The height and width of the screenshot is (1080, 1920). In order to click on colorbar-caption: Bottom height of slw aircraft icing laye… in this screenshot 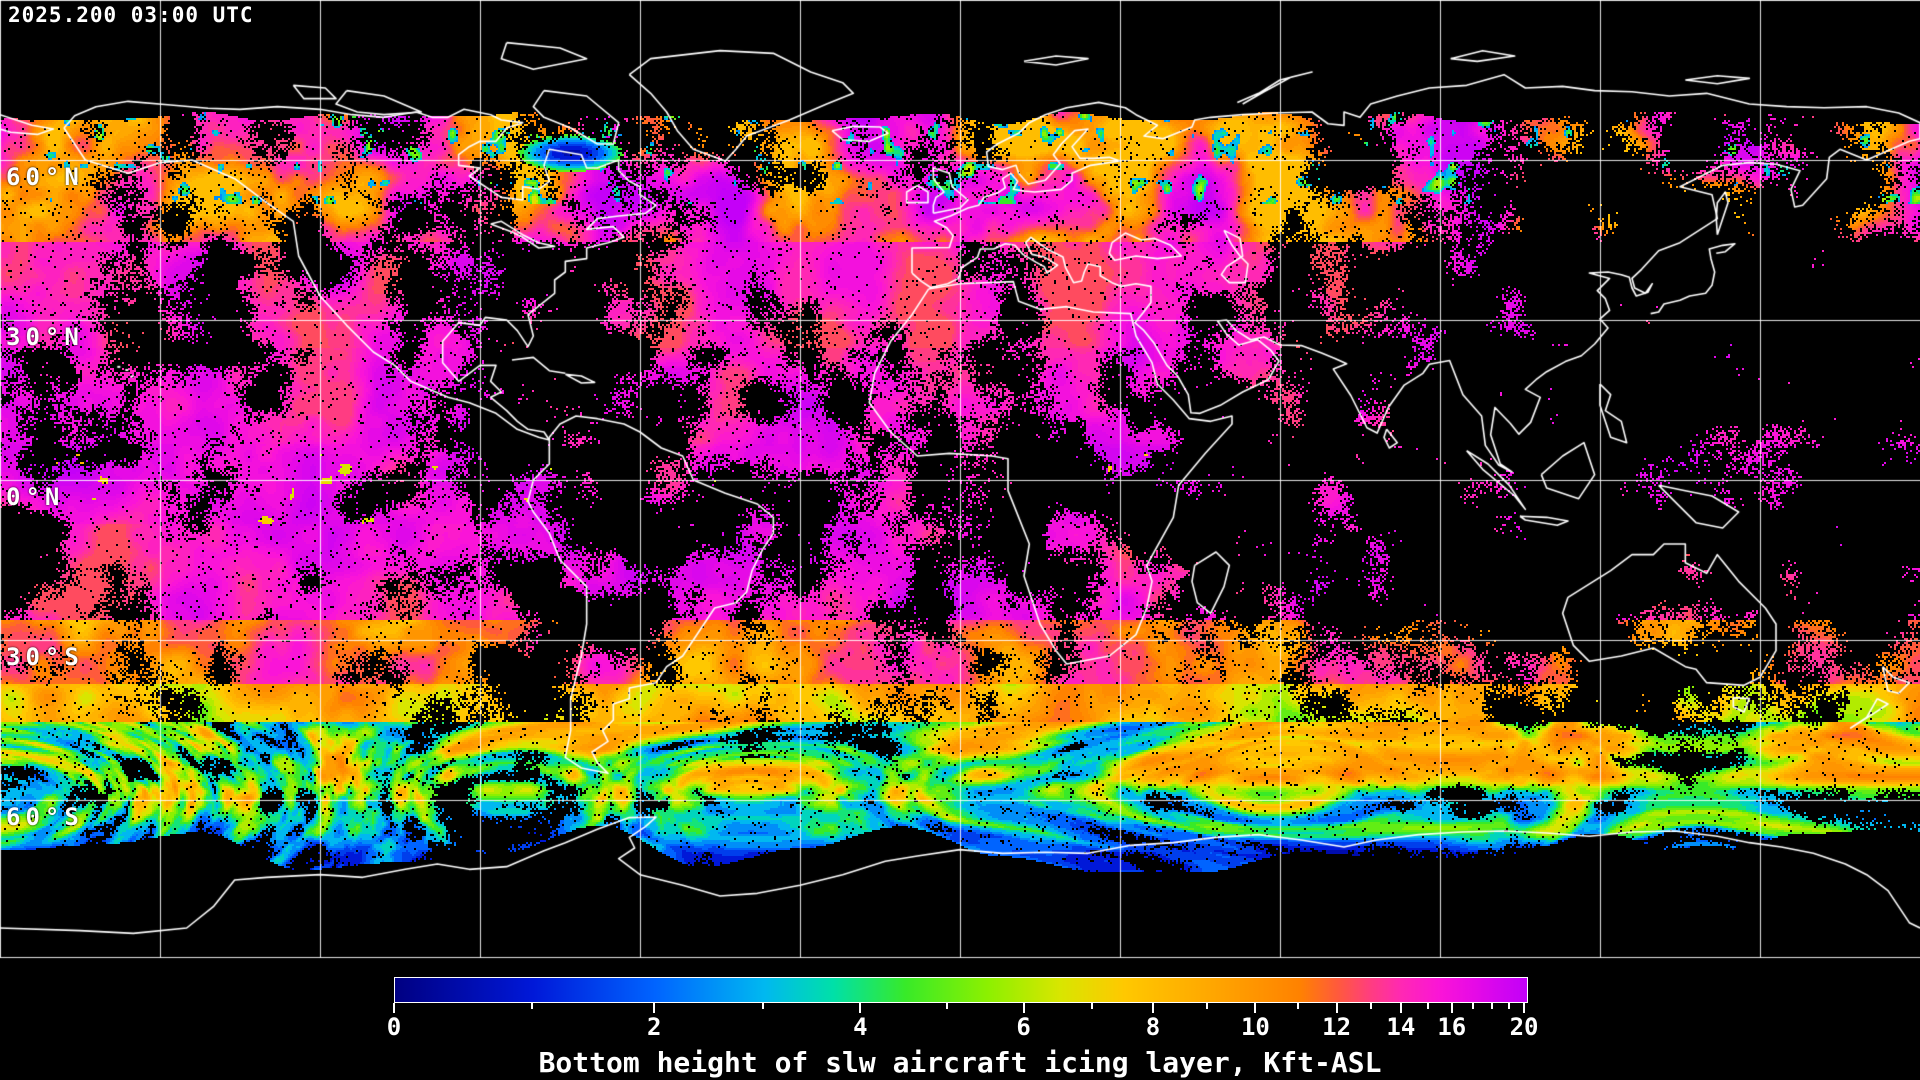, I will do `click(960, 1062)`.